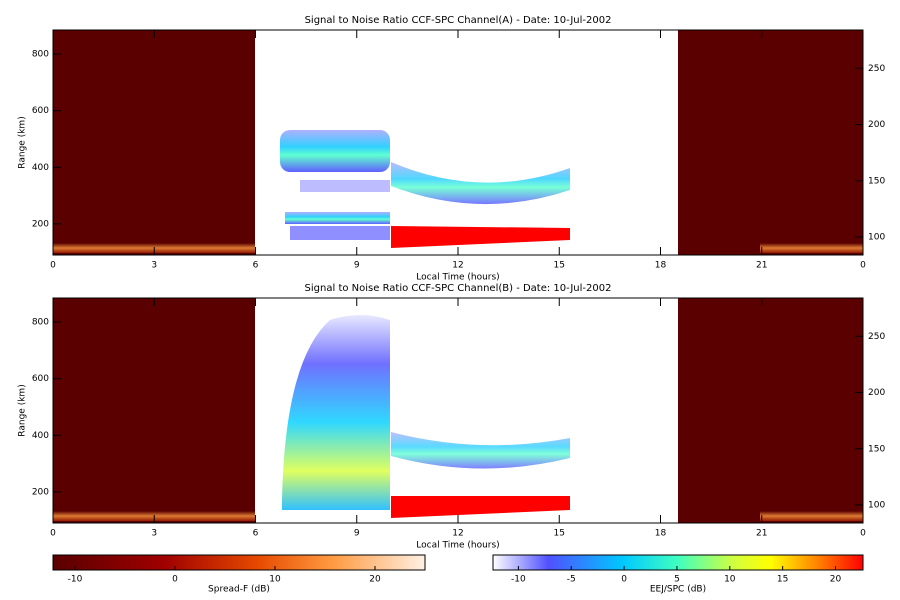  I want to click on colorbar-tick-label: 15, so click(782, 580).